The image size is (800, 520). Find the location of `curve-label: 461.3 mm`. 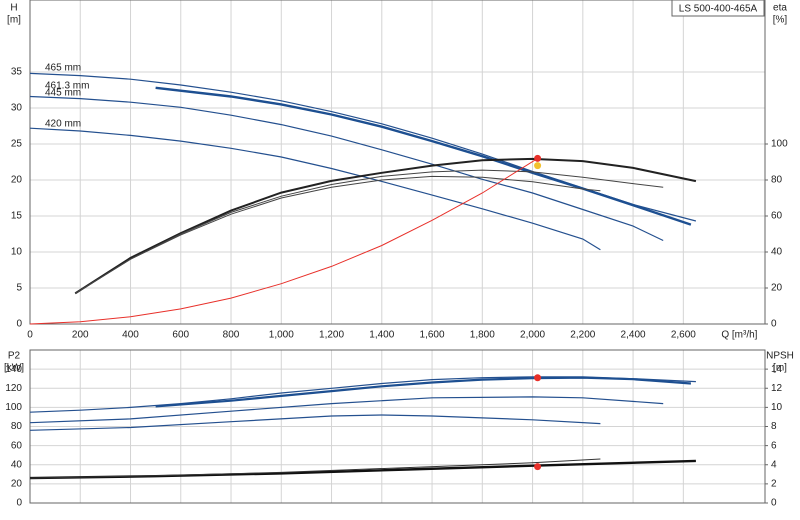

curve-label: 461.3 mm is located at coordinates (67, 86).